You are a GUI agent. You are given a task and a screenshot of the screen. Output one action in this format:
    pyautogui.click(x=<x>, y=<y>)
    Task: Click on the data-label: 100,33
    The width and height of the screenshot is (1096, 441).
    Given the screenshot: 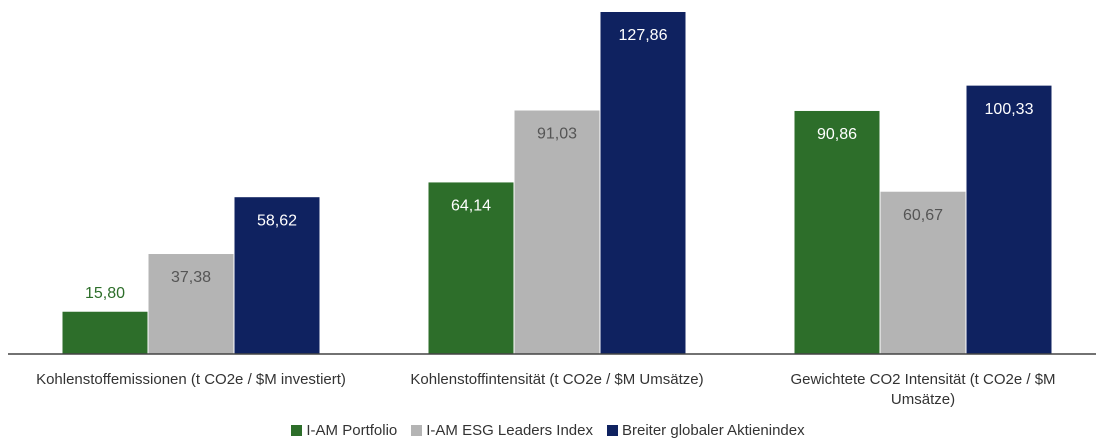 What is the action you would take?
    pyautogui.click(x=1009, y=109)
    